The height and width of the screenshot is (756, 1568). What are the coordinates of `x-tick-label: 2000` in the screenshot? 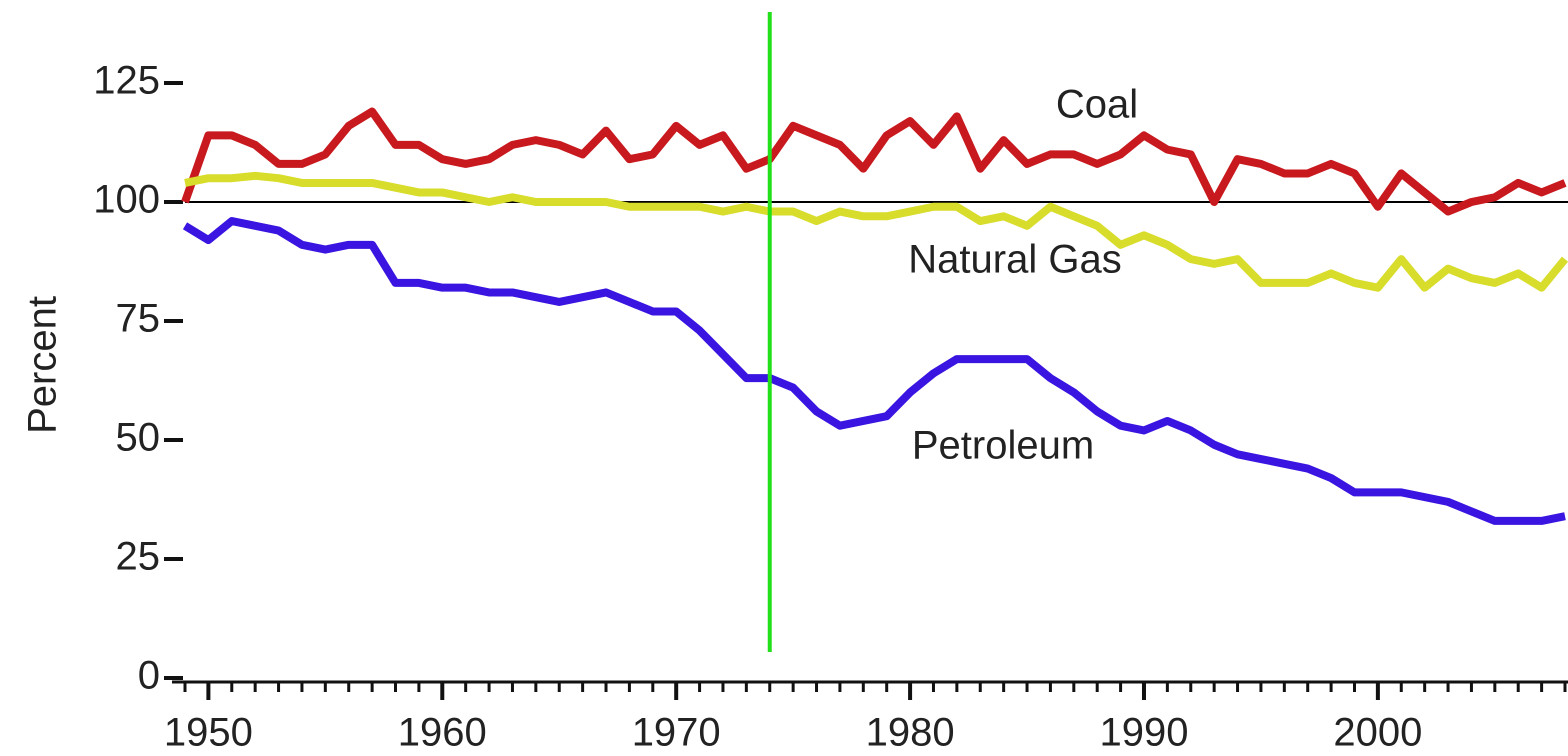 It's located at (1377, 733).